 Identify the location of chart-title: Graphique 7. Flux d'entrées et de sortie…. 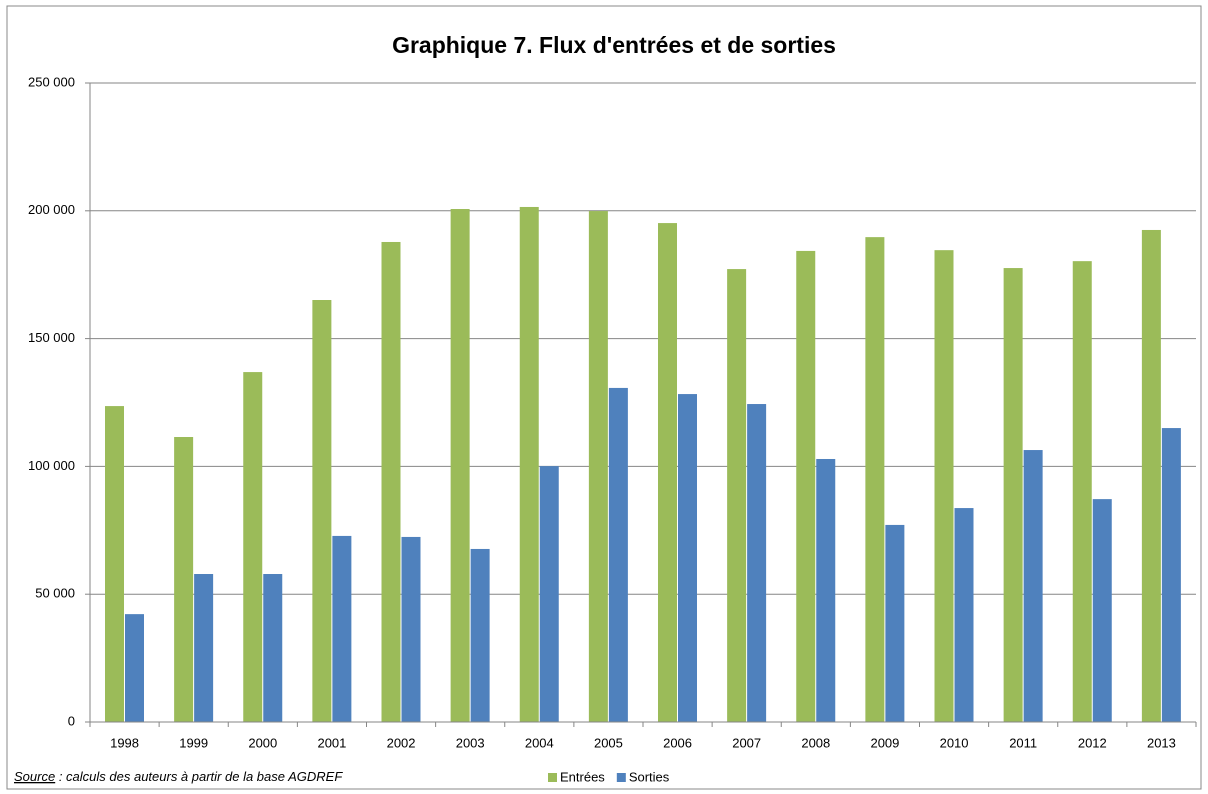
(614, 45).